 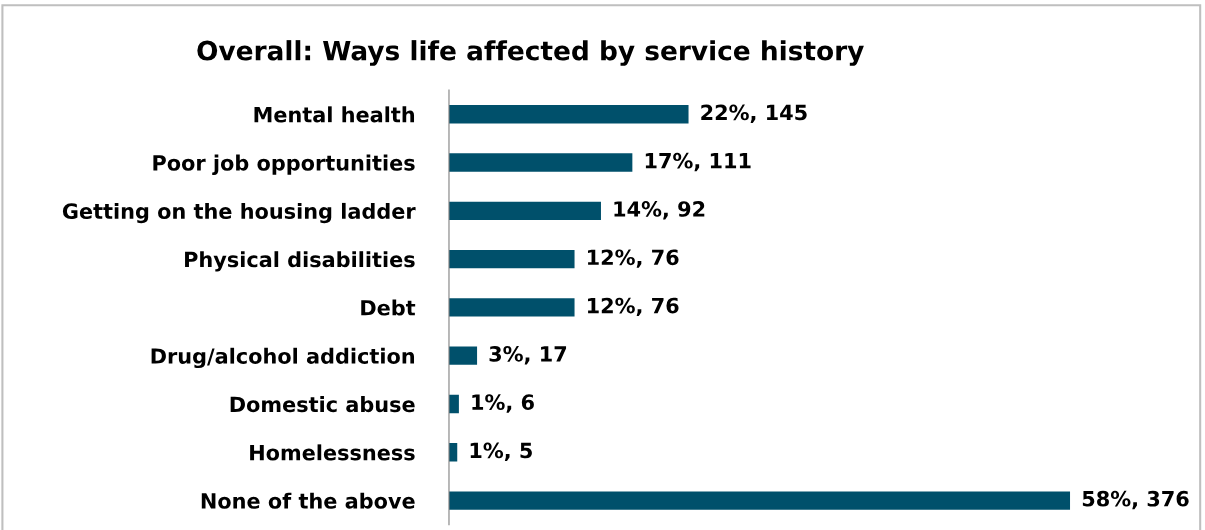 I want to click on data-label: 58%, 376, so click(x=1135, y=500).